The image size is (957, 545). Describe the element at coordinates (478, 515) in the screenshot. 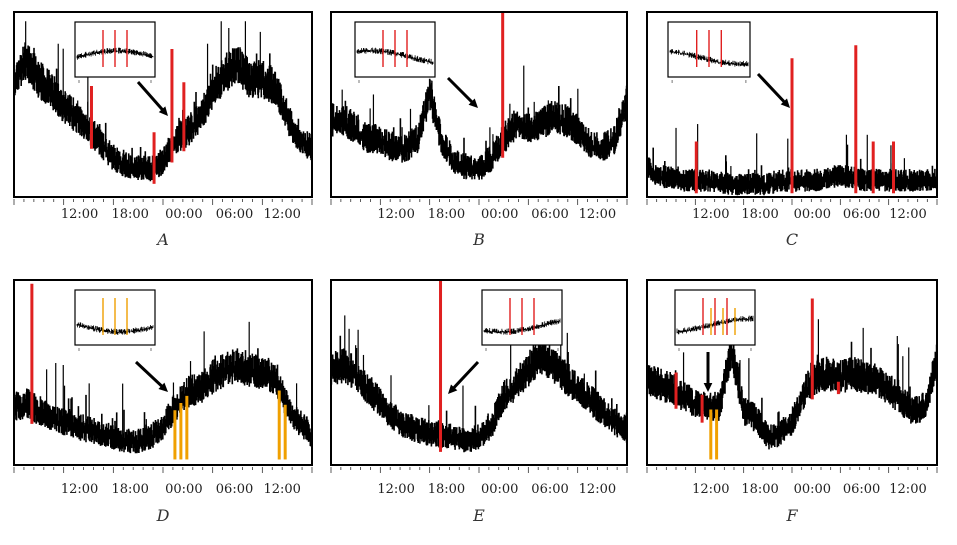

I see `panel-label: E` at that location.